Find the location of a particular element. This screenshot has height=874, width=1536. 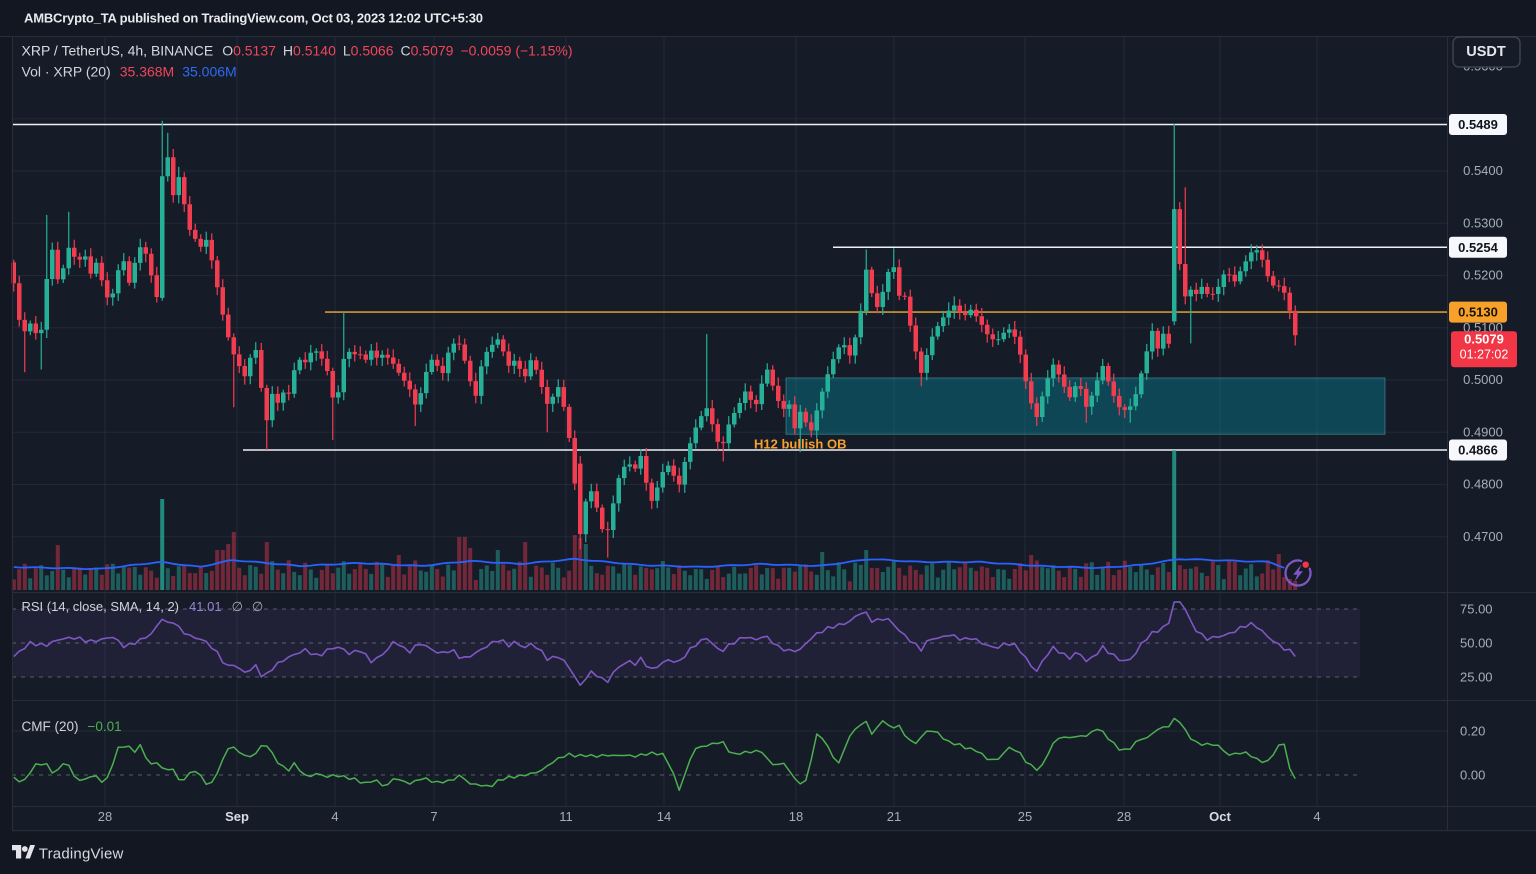

svg-text: 01:27:02 is located at coordinates (1484, 355).